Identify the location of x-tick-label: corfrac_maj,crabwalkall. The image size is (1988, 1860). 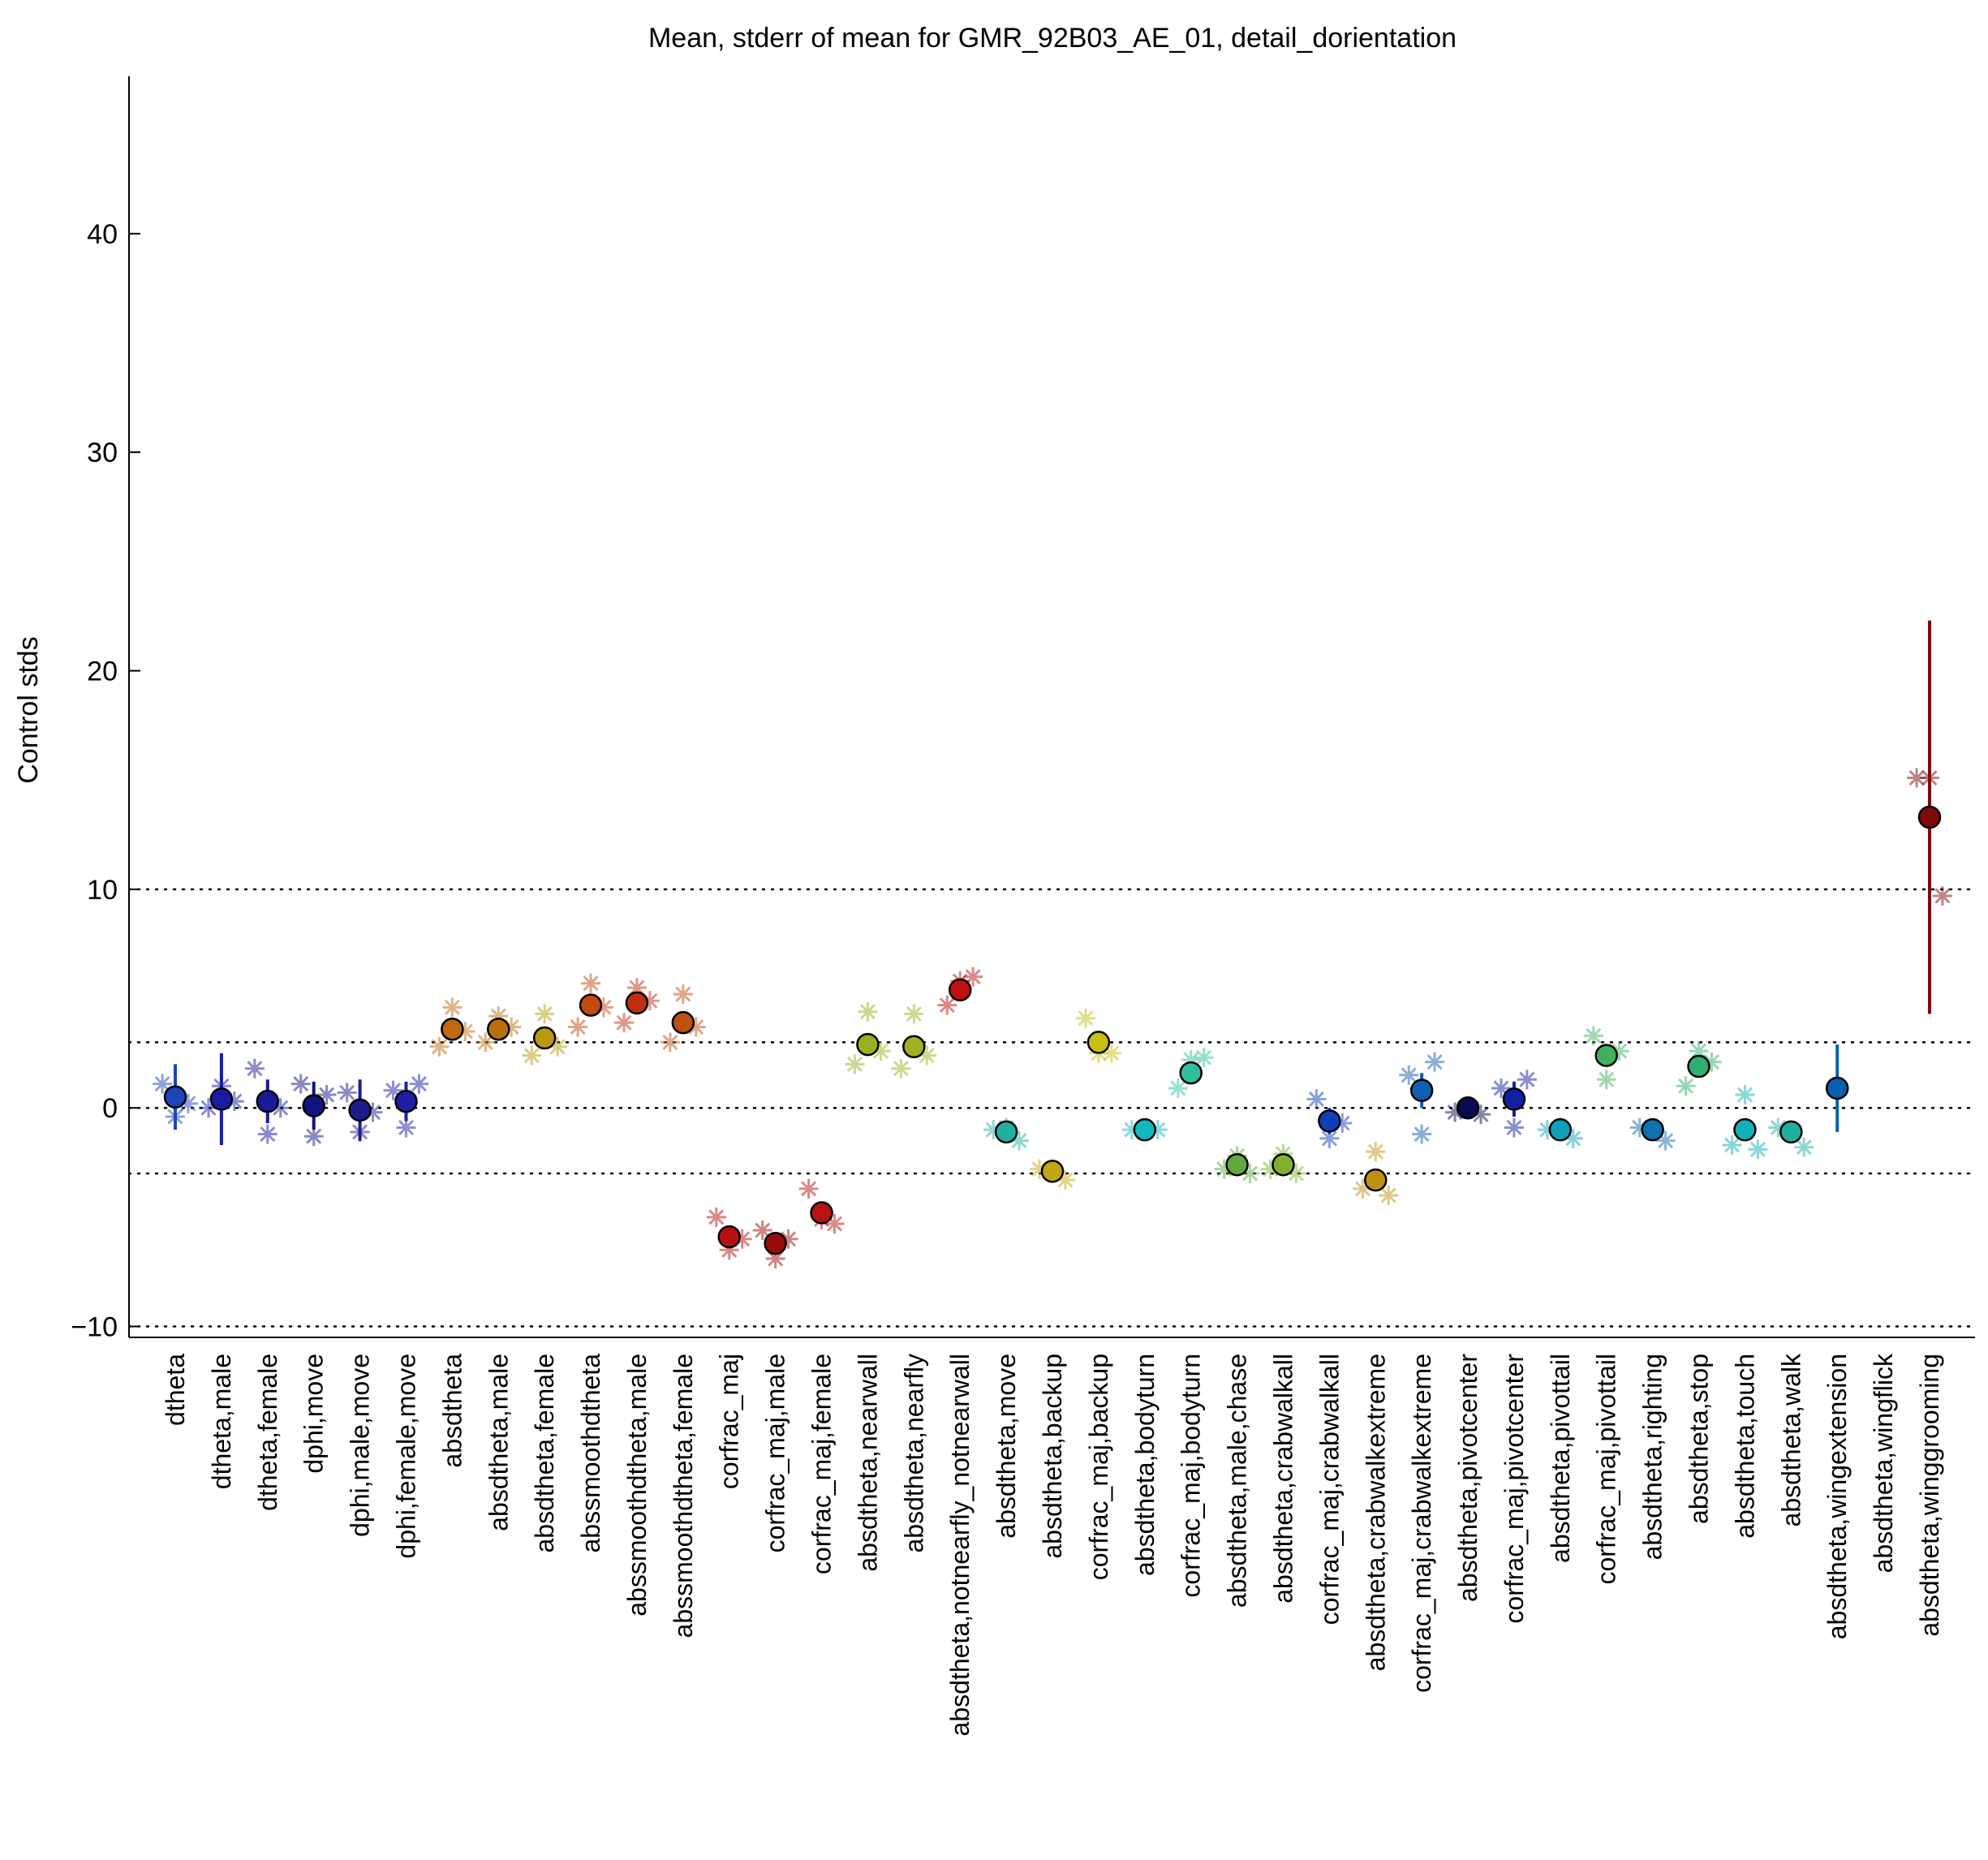
(1329, 1489).